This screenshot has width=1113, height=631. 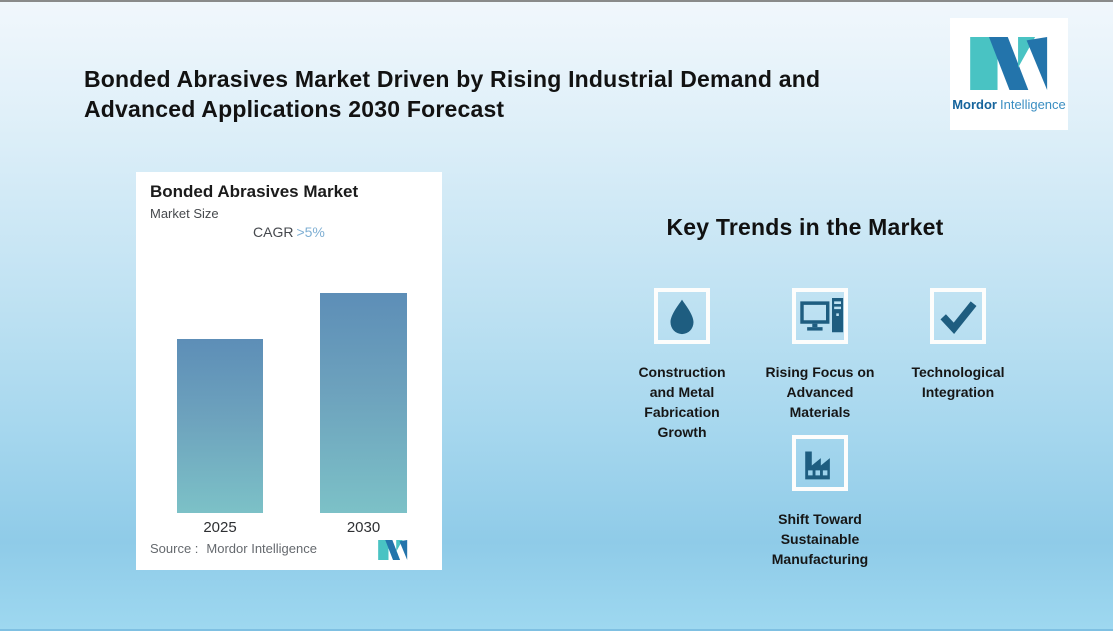 I want to click on factory-icon-box, so click(x=820, y=463).